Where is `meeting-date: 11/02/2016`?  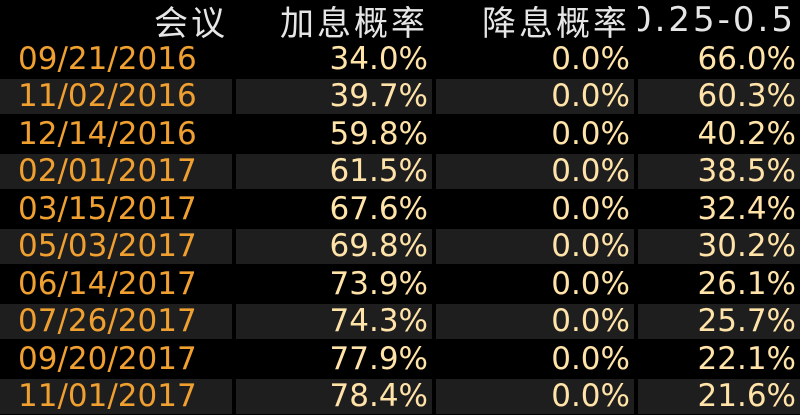 meeting-date: 11/02/2016 is located at coordinates (116, 96).